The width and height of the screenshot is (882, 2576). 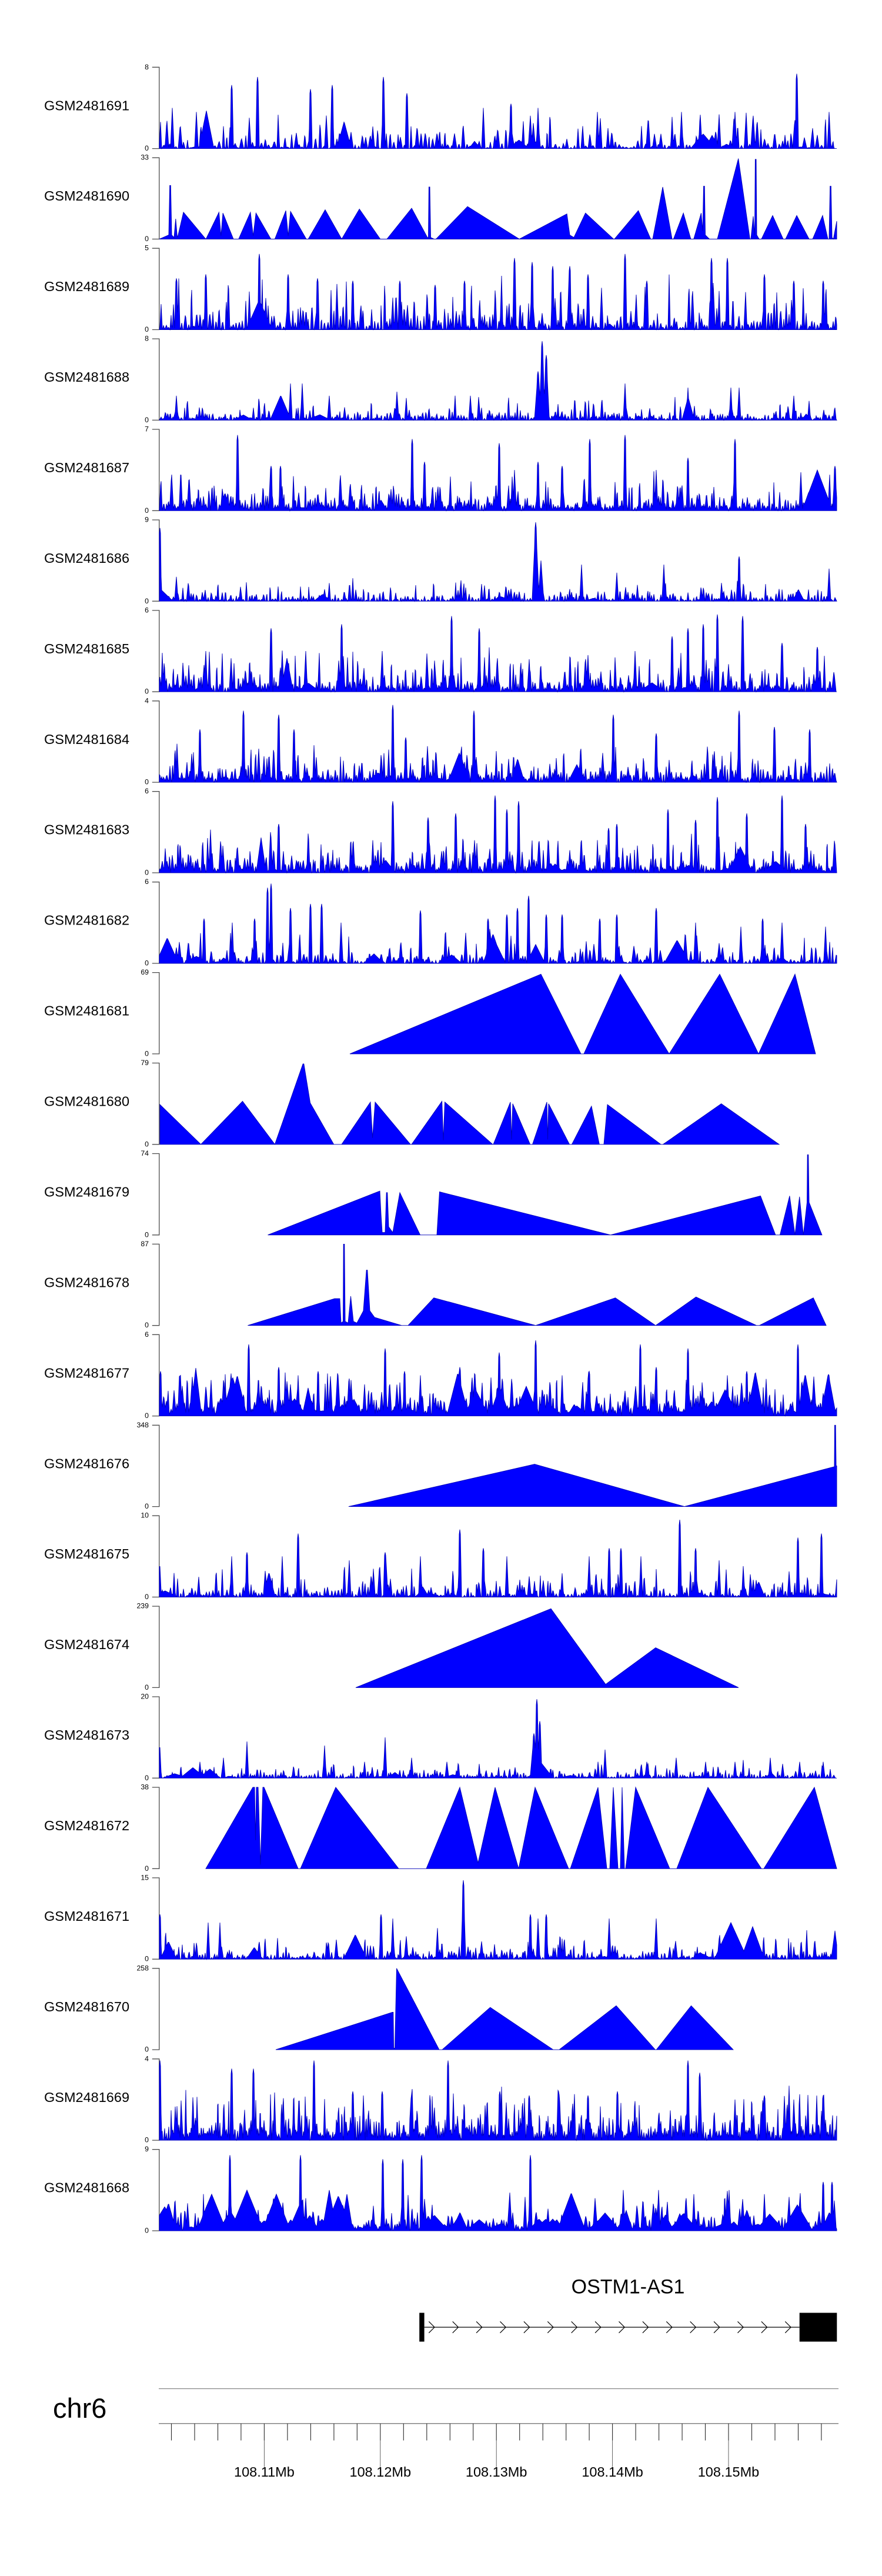 I want to click on svg-text: GSM2481672, so click(x=86, y=1825).